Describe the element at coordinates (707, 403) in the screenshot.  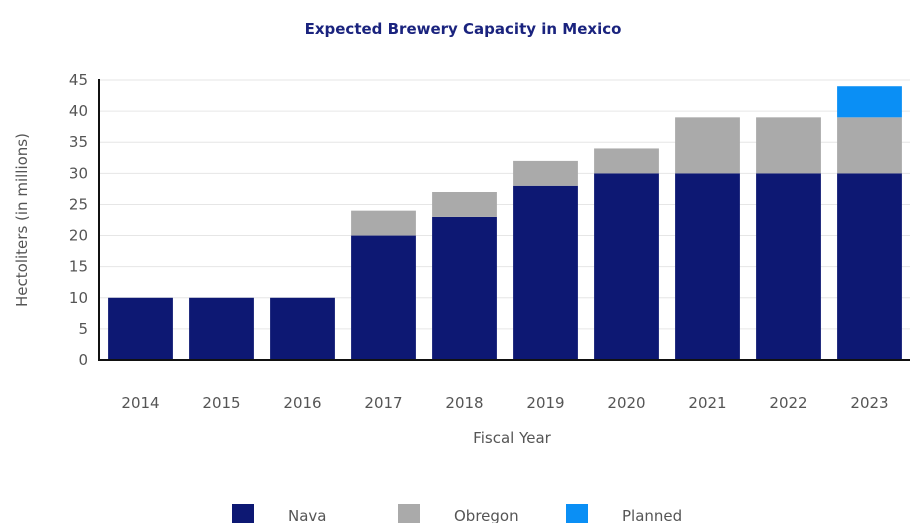
I see `x-tick-label: 2021` at that location.